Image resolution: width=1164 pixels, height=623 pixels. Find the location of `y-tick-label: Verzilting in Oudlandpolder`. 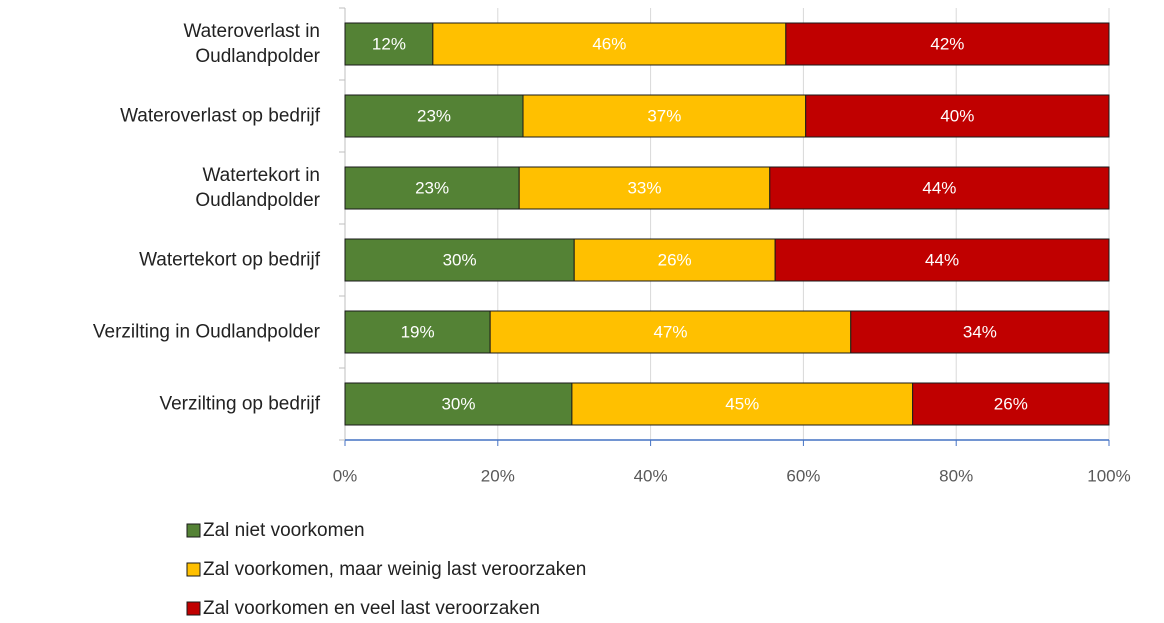

y-tick-label: Verzilting in Oudlandpolder is located at coordinates (206, 332).